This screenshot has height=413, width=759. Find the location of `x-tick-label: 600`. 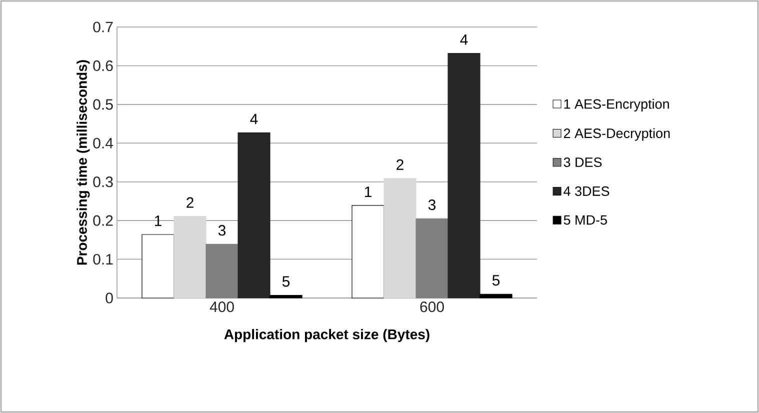

x-tick-label: 600 is located at coordinates (432, 307).